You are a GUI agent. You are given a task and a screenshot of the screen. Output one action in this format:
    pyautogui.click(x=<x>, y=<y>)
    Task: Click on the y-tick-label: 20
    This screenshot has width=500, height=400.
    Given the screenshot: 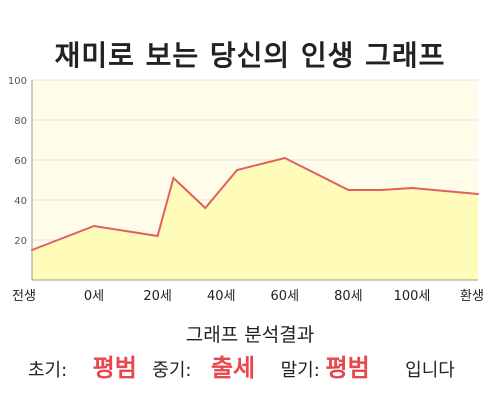 What is the action you would take?
    pyautogui.click(x=20, y=241)
    